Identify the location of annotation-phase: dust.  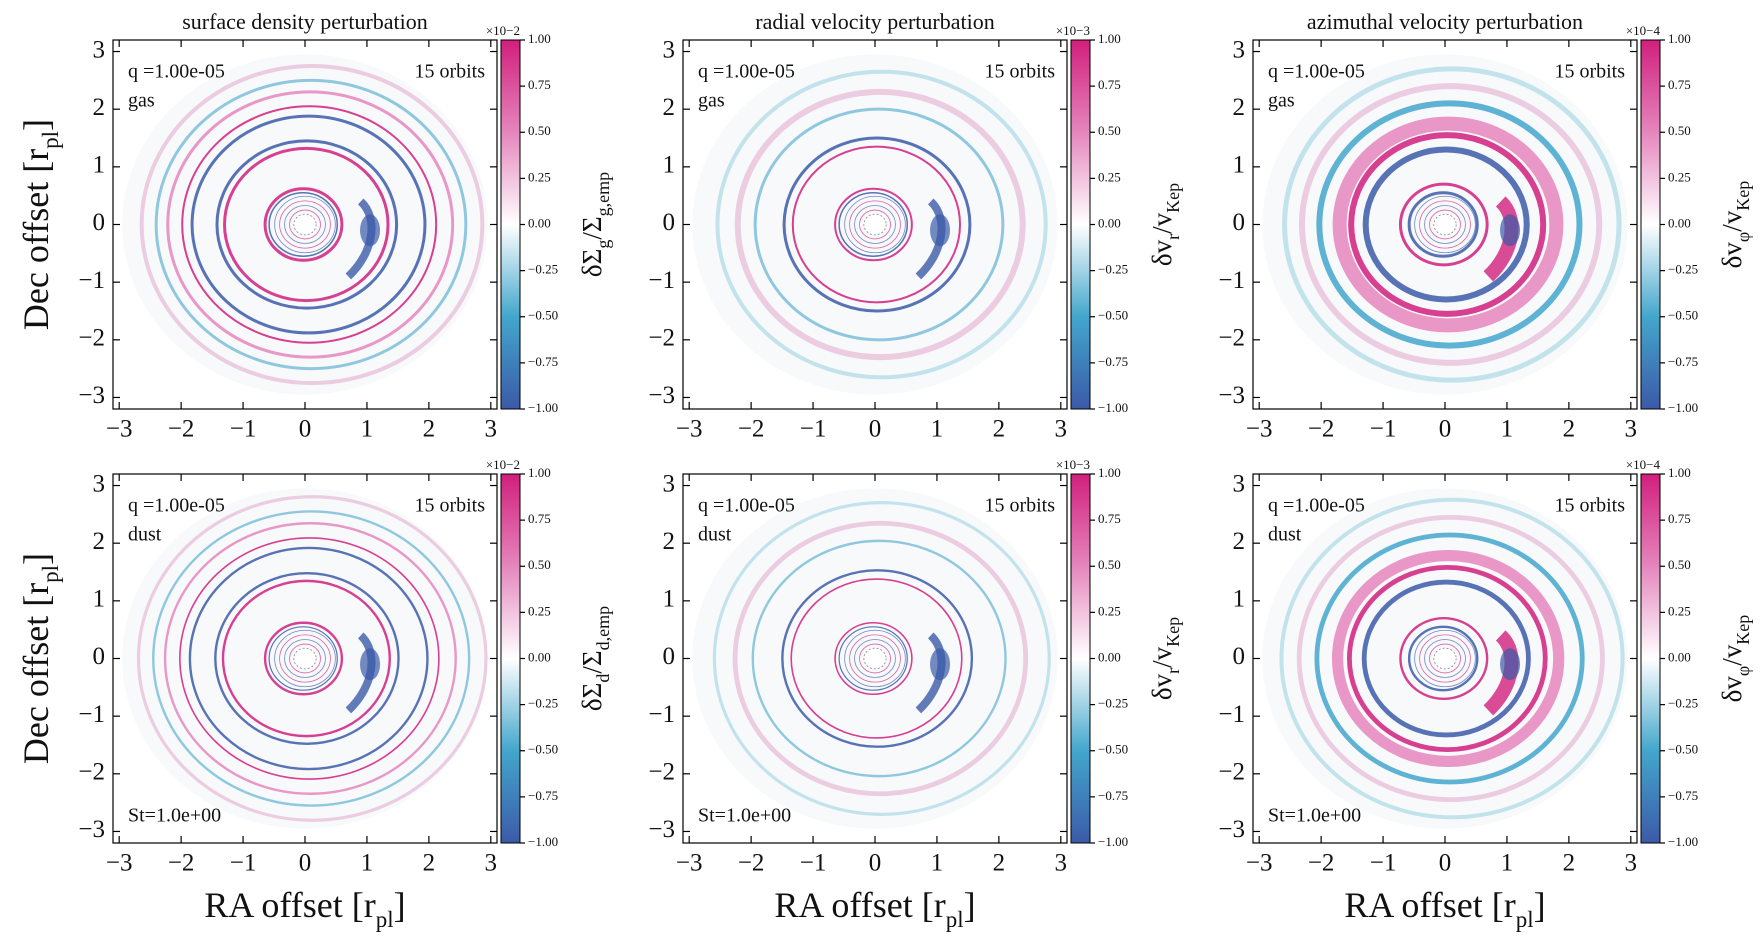
(145, 535).